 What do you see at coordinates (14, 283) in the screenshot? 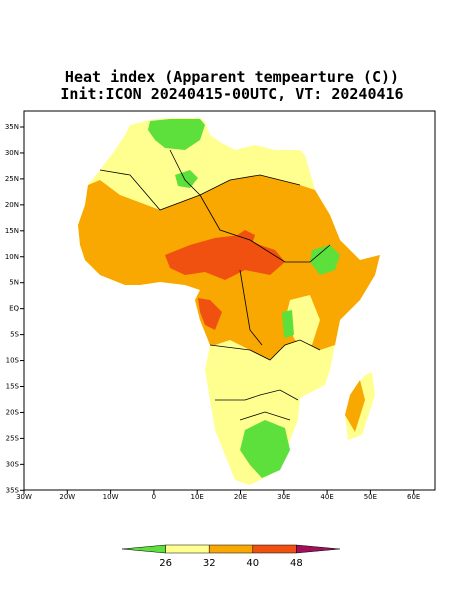
I see `y-tick-label: 5N` at bounding box center [14, 283].